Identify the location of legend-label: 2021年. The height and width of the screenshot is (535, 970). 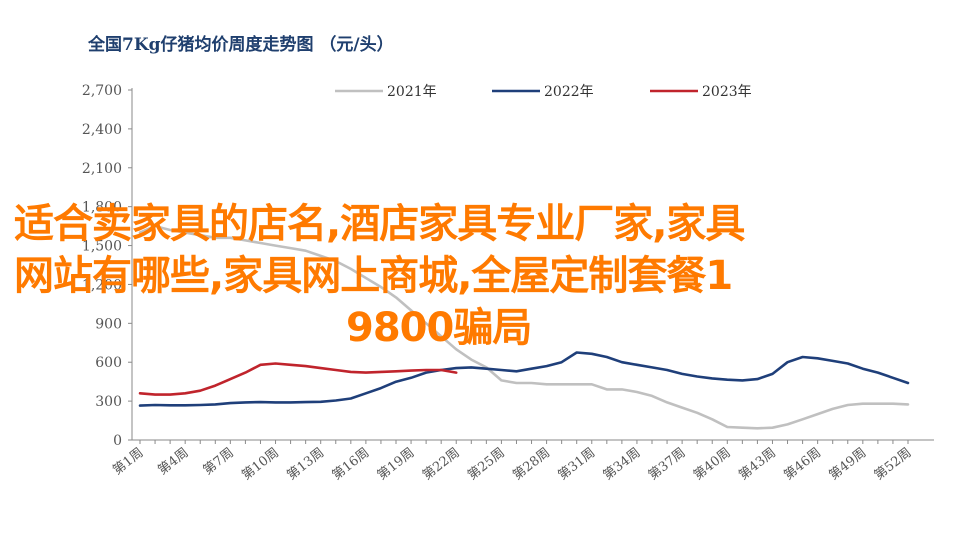
(412, 92).